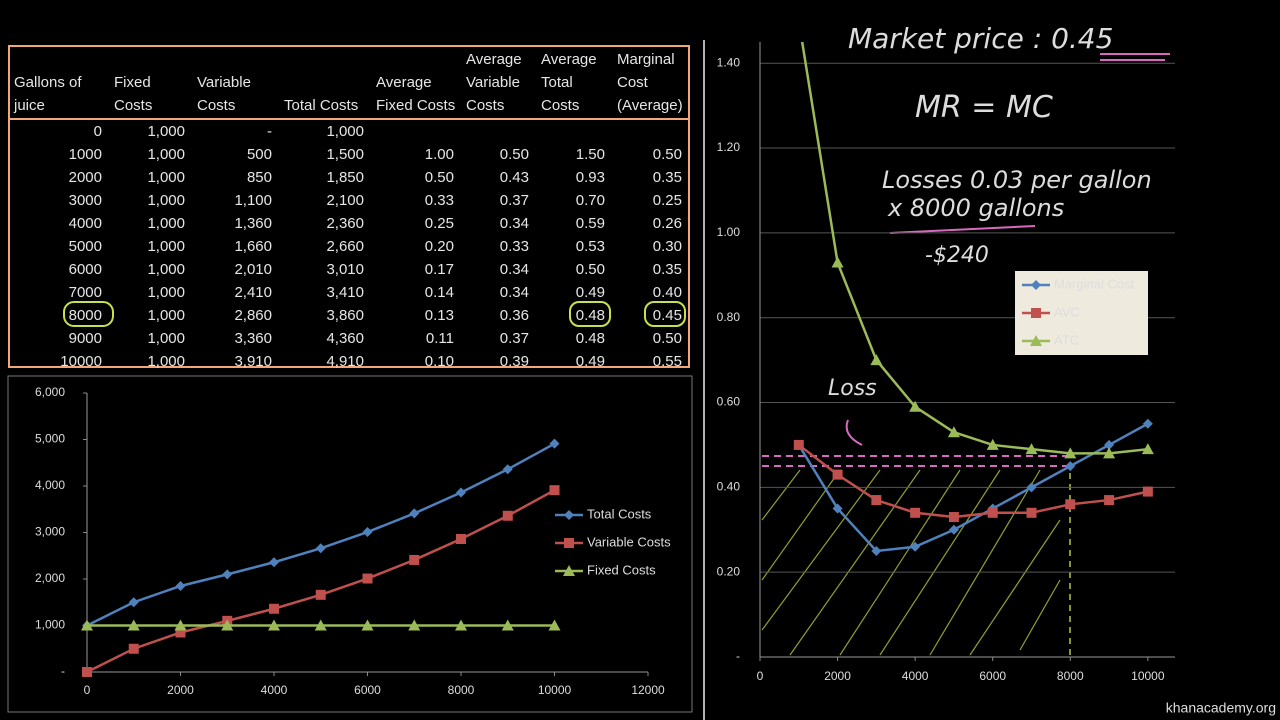  I want to click on table-cell: 0.40, so click(667, 292).